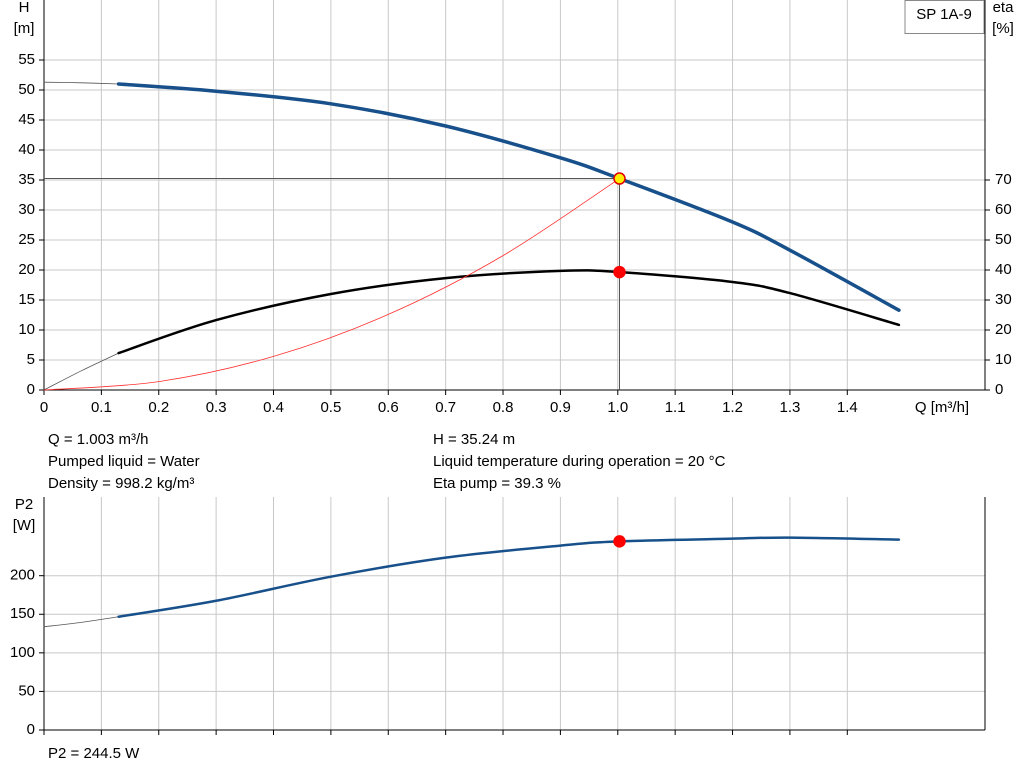 The height and width of the screenshot is (781, 1024). Describe the element at coordinates (216, 407) in the screenshot. I see `x-tick-label: 0.3` at that location.